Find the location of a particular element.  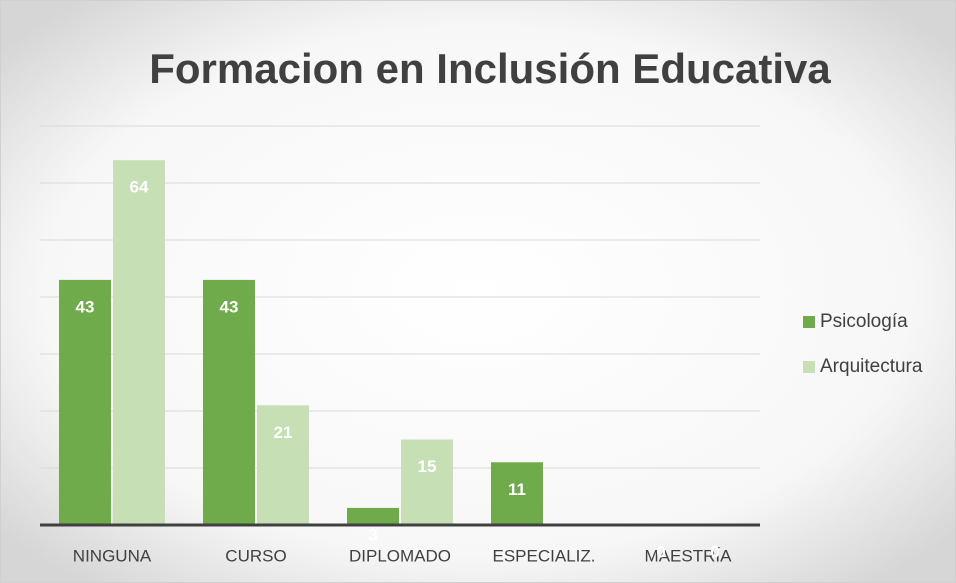

data-label: 3 is located at coordinates (372, 534).